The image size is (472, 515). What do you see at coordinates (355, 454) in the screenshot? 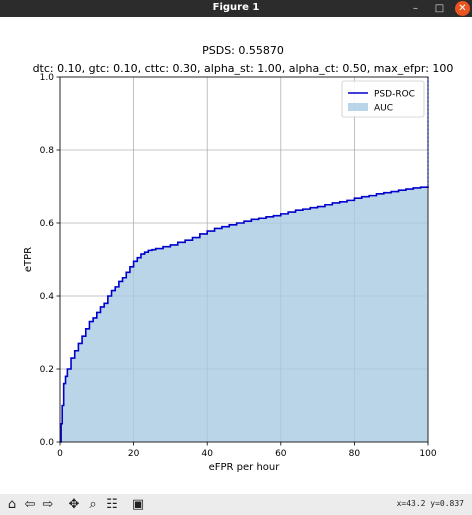
I see `x-tick-label: 80` at bounding box center [355, 454].